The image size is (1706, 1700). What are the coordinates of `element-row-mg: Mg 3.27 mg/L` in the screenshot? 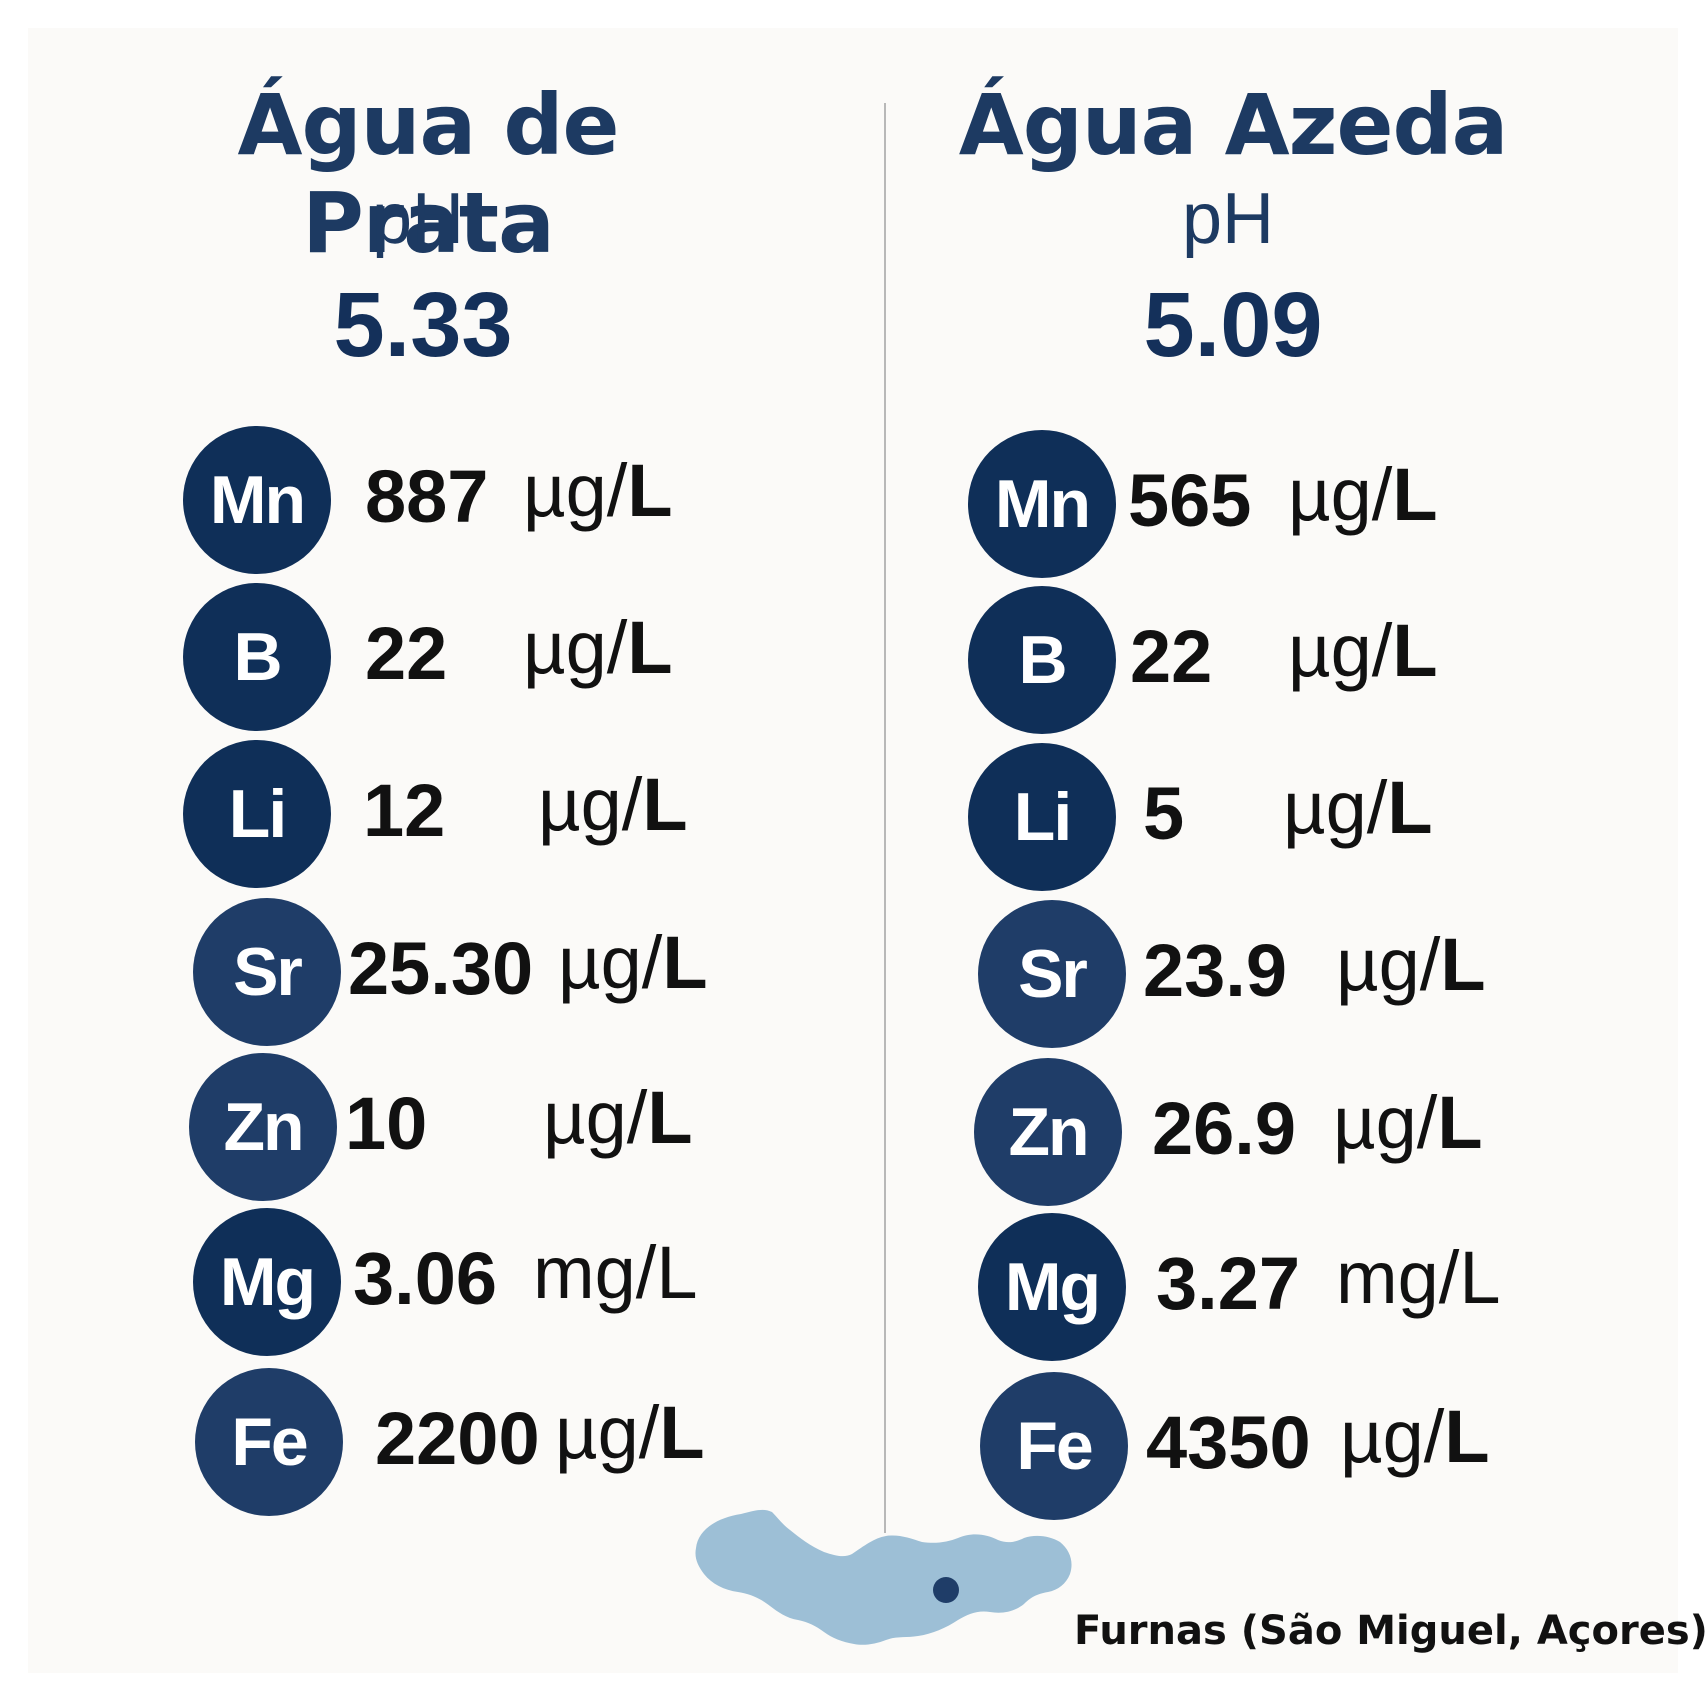 It's located at (1298, 1288).